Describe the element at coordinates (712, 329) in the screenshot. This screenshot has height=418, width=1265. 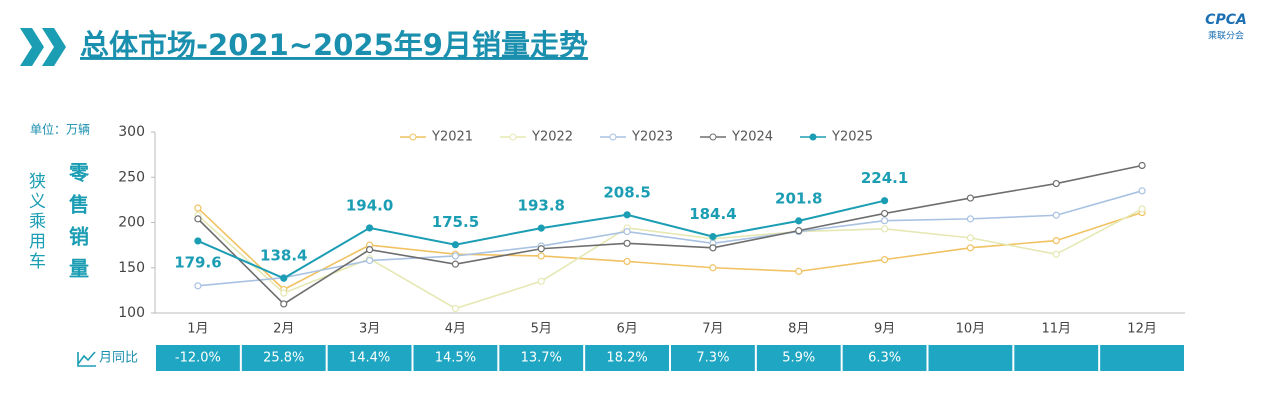
I see `x-tick-label: 7月` at that location.